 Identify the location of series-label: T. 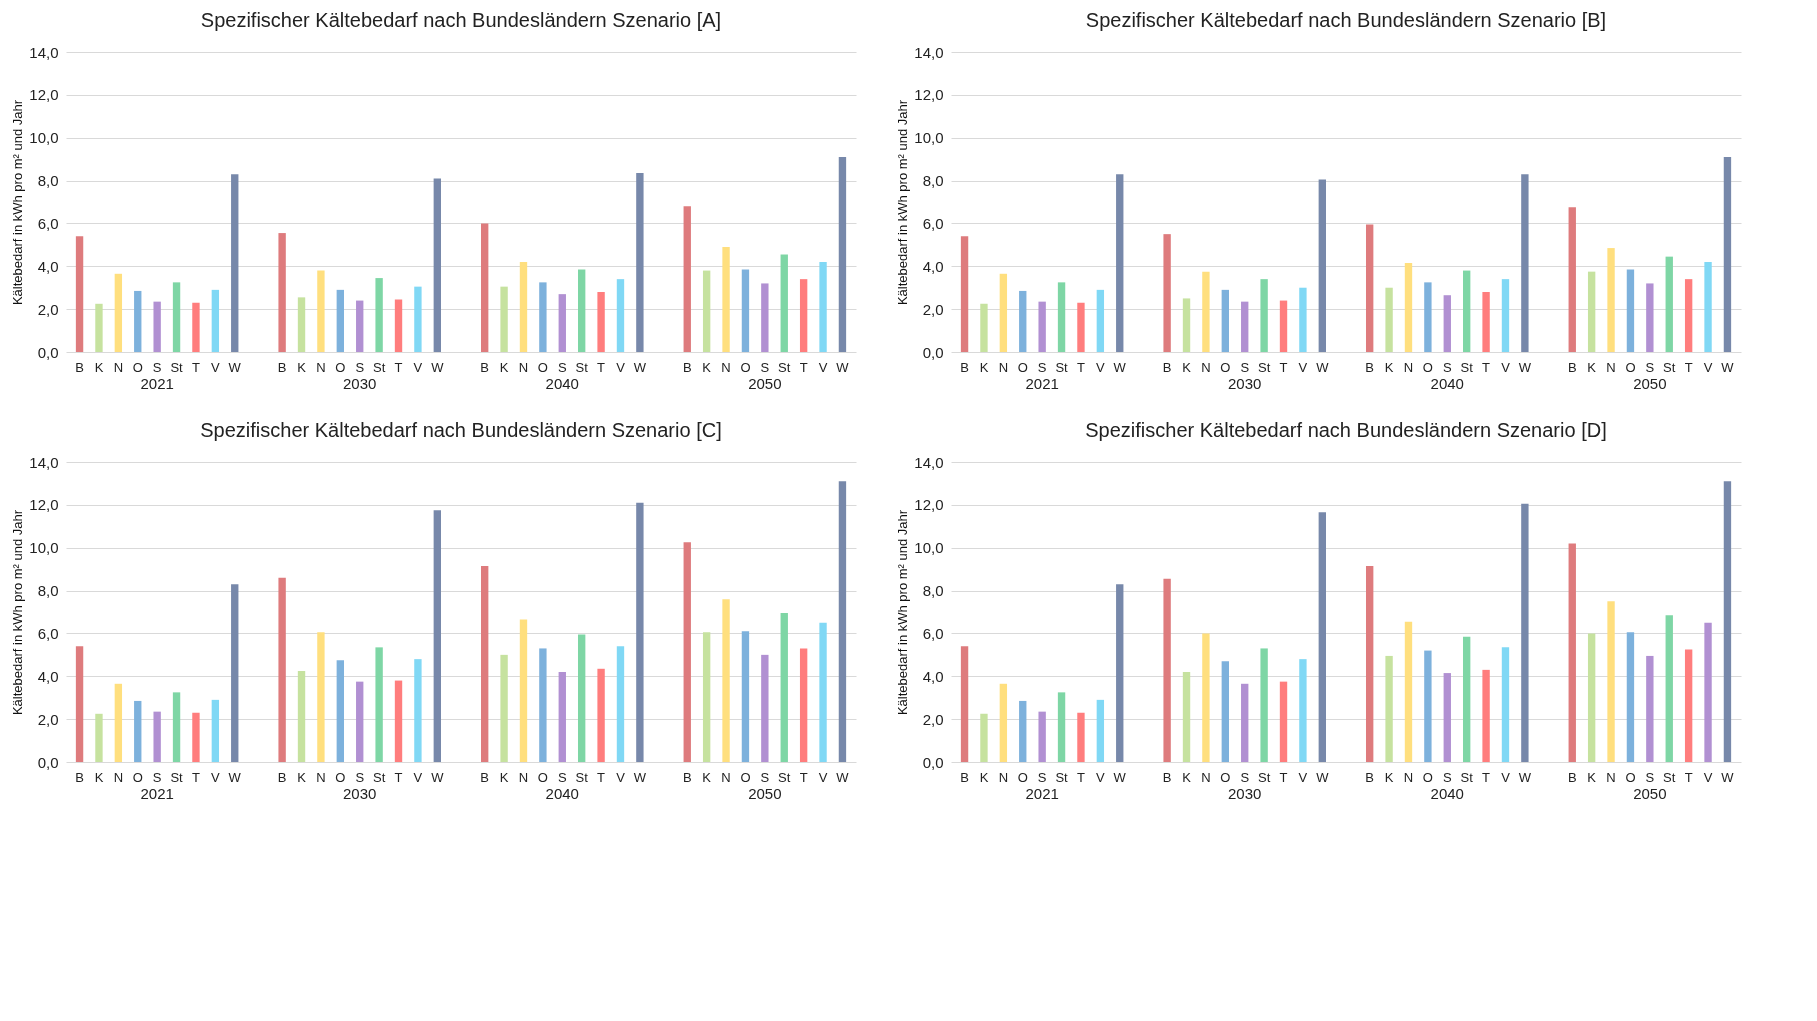
(1080, 777).